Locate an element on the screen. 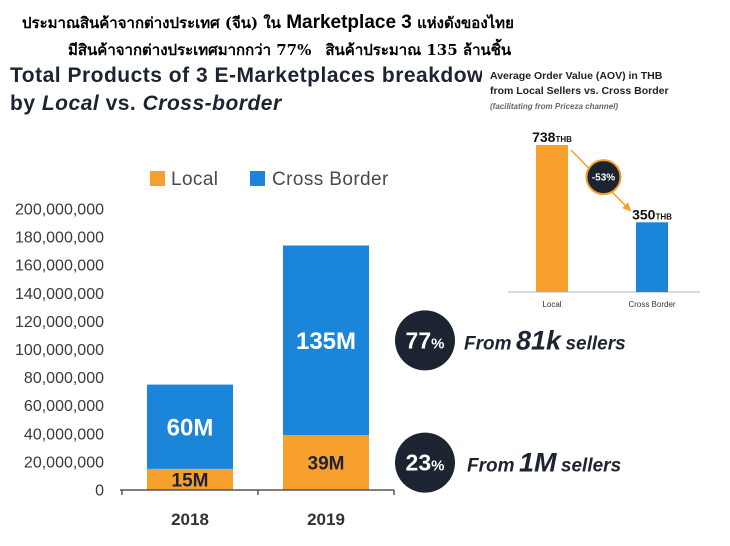 Image resolution: width=730 pixels, height=546 pixels. x-axis: 2018 2019 is located at coordinates (257, 509).